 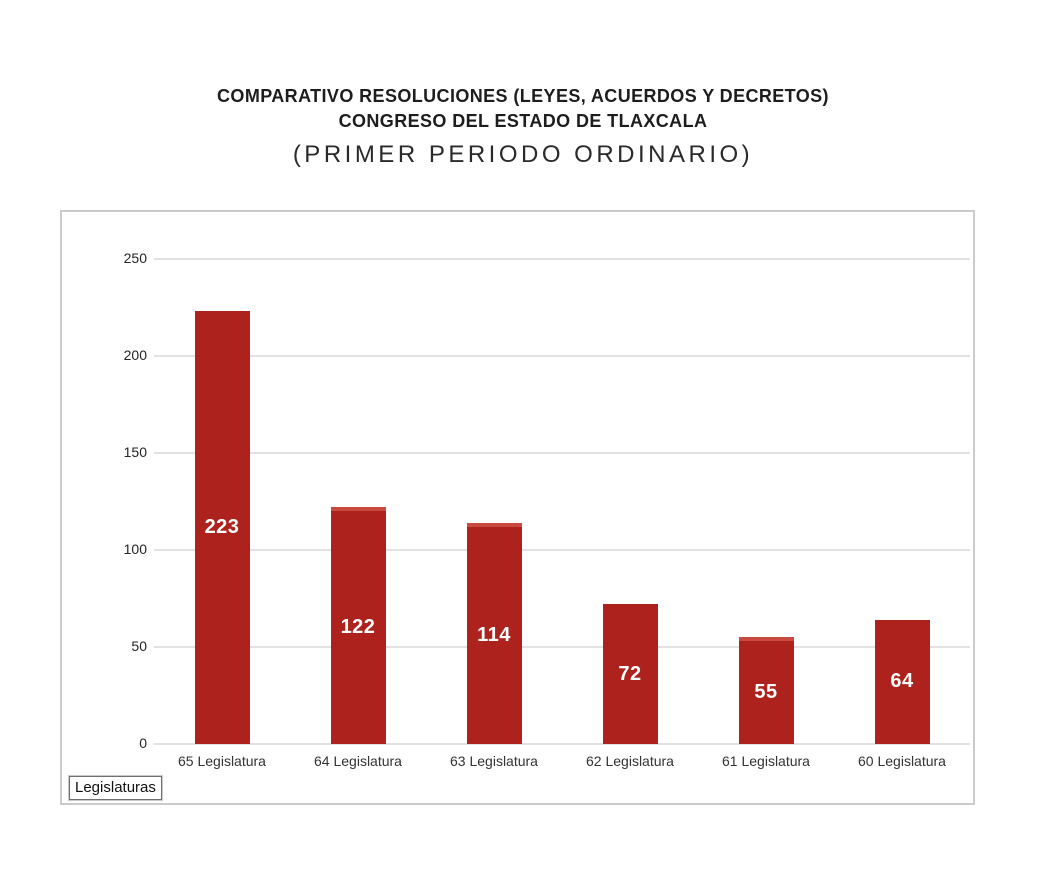 What do you see at coordinates (358, 761) in the screenshot?
I see `x-label-64-legislatura: 64 Legislatura` at bounding box center [358, 761].